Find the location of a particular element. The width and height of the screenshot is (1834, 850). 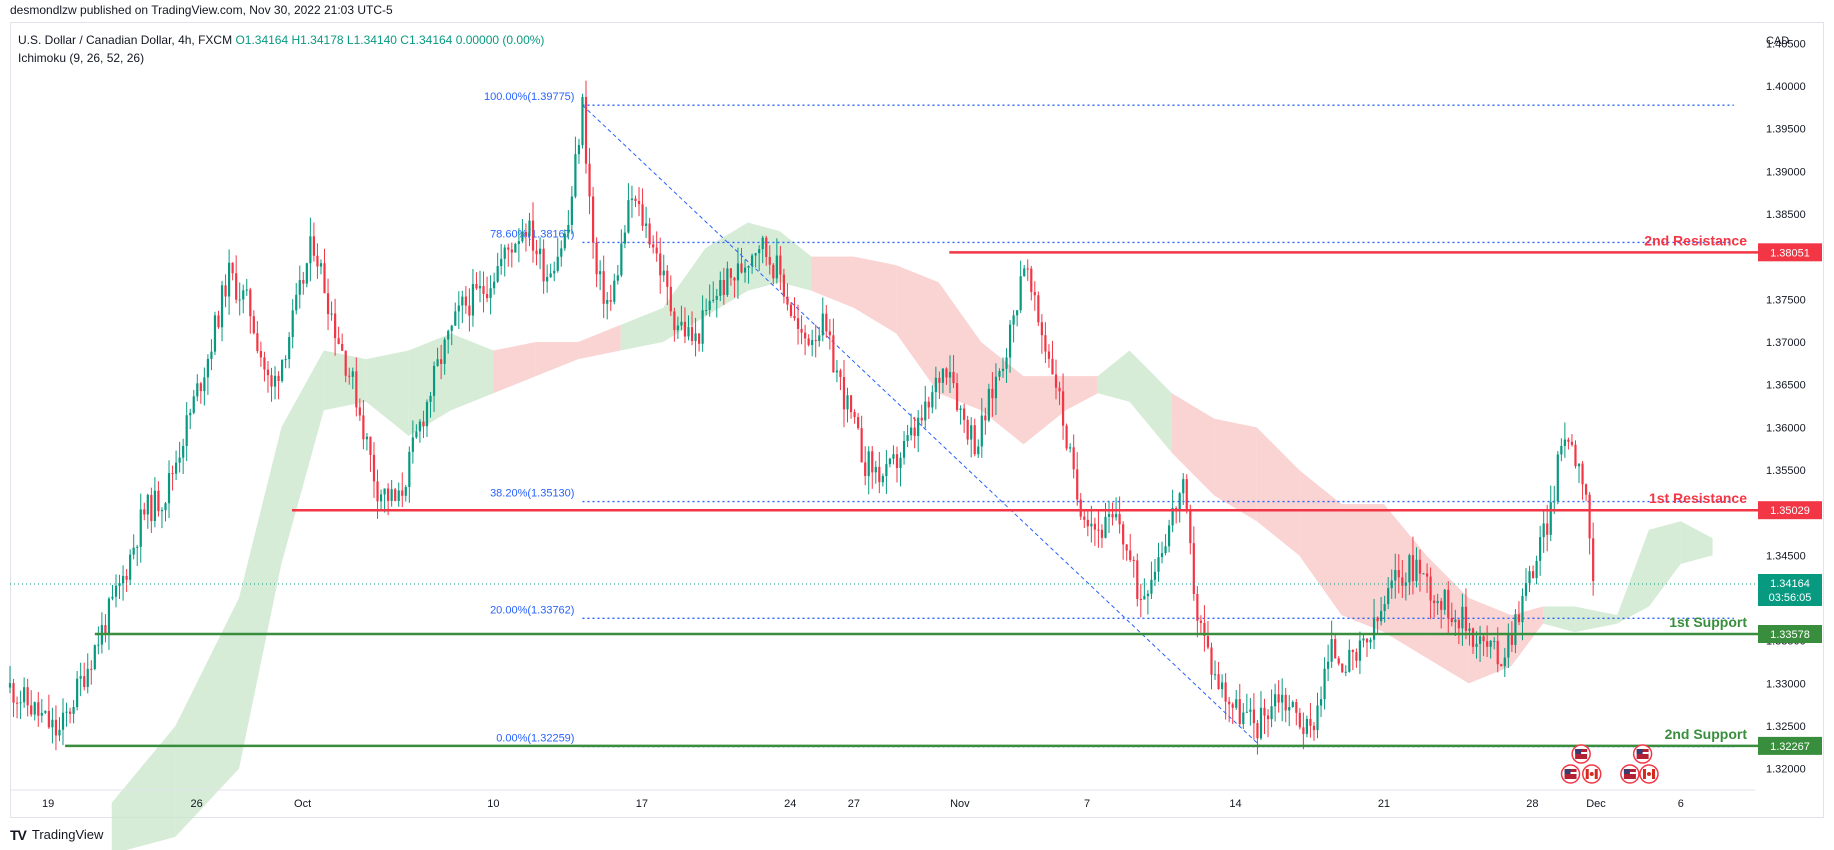

symbol-title: U.S. Dollar / Canadian Dollar, 4h, FXCM is located at coordinates (125, 40).